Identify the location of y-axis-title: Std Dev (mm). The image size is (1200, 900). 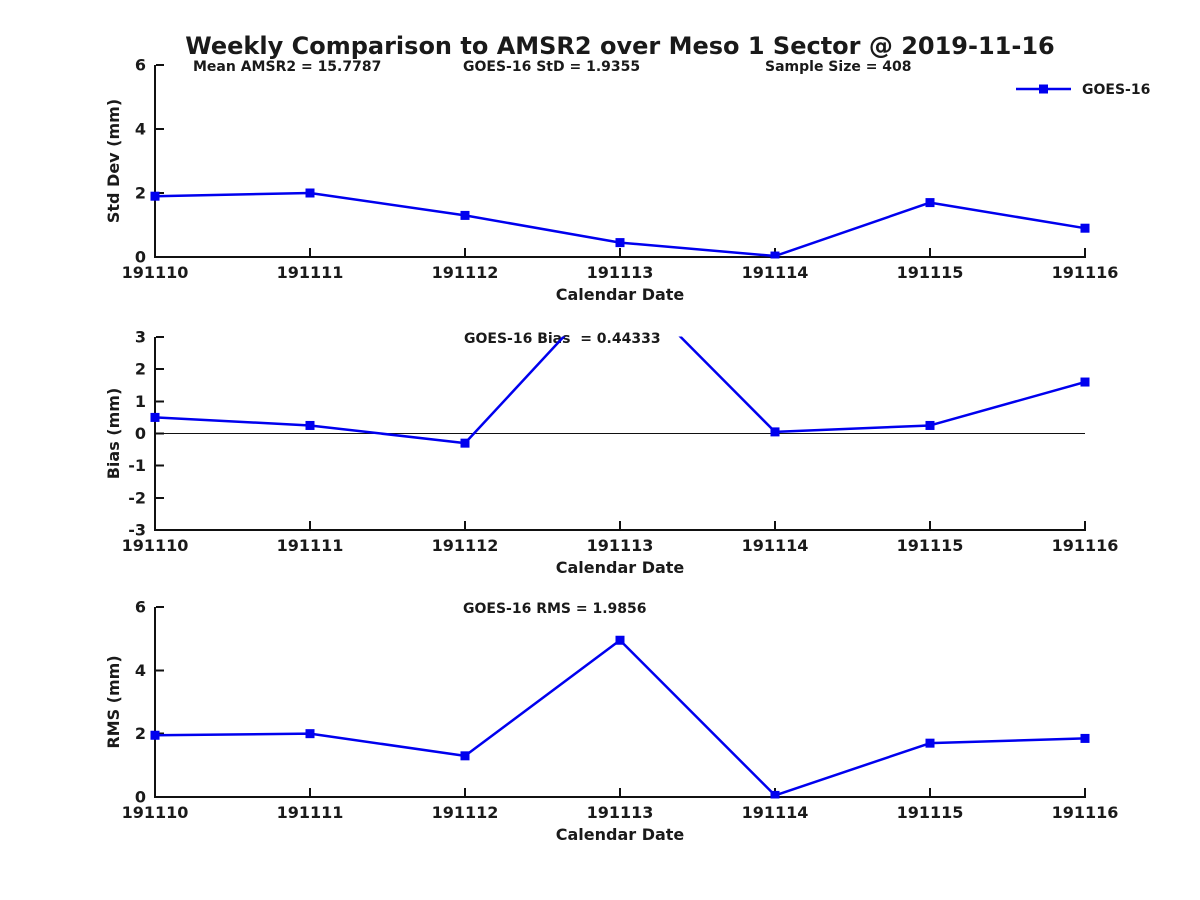
(113, 161).